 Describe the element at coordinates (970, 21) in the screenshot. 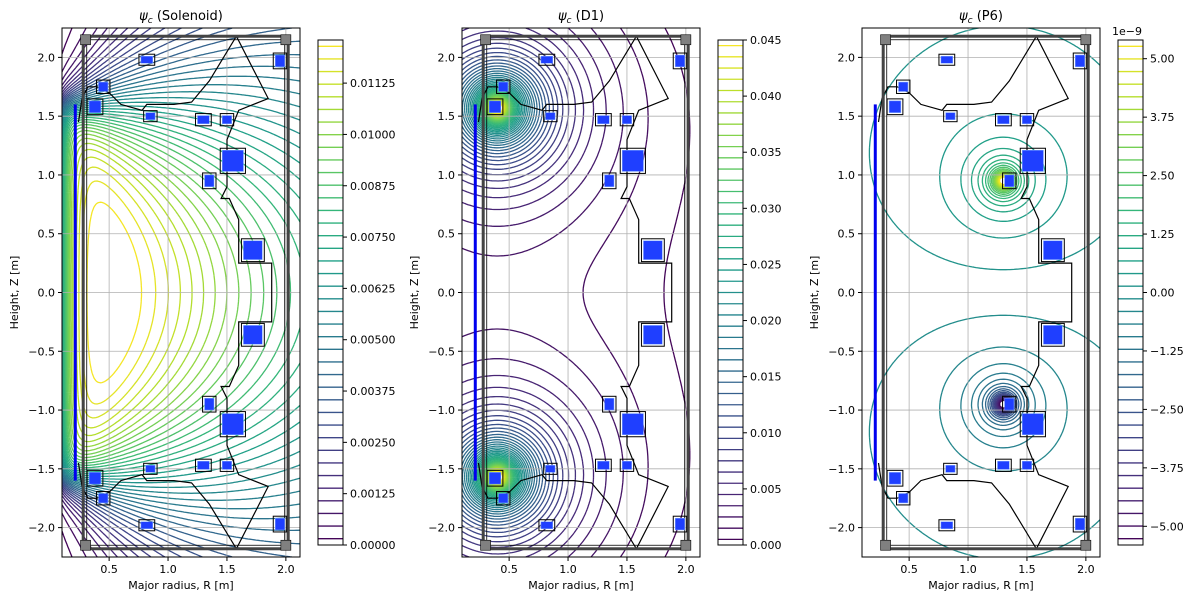

I see `chart-title-subscript: c` at that location.